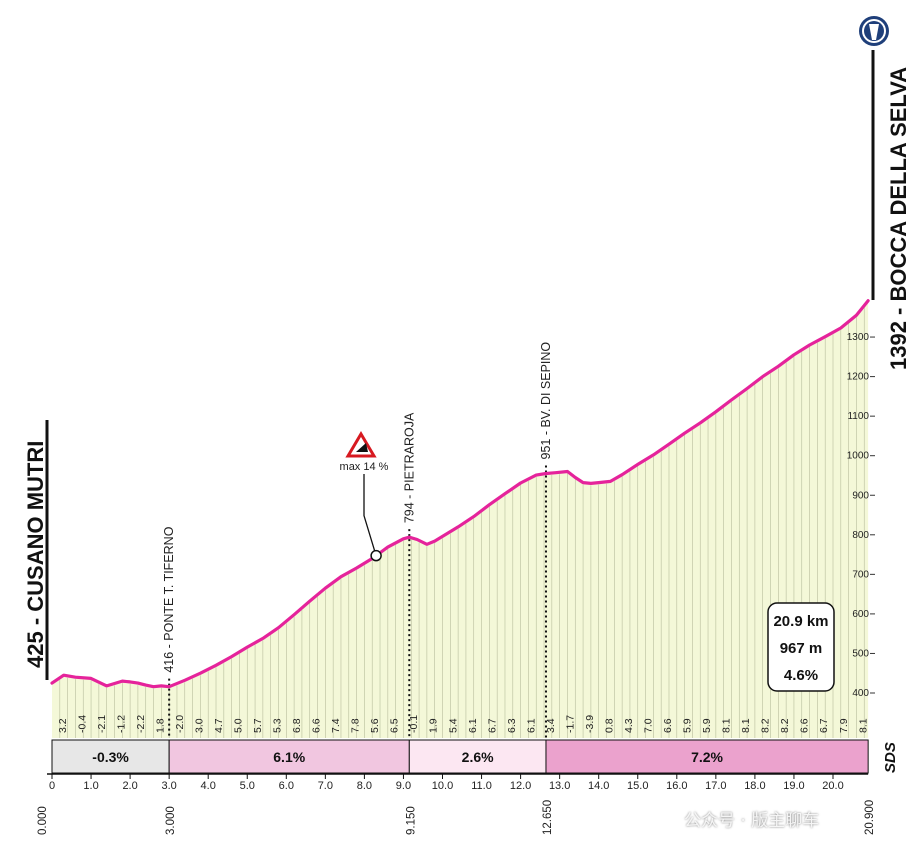  What do you see at coordinates (559, 786) in the screenshot?
I see `x-tick-label: 13.0` at bounding box center [559, 786].